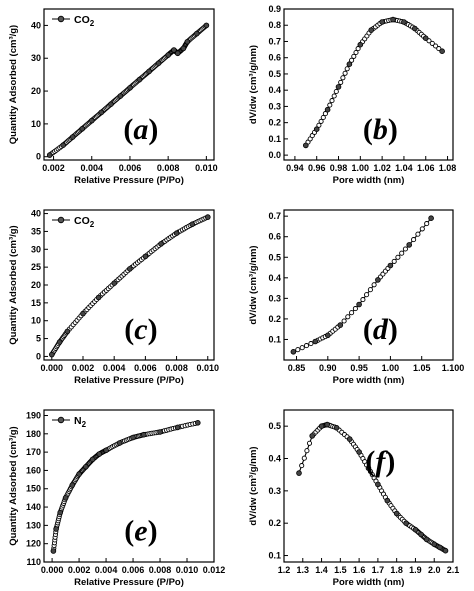 The width and height of the screenshot is (474, 591). Describe the element at coordinates (453, 368) in the screenshot. I see `x-tick-label: 1.100` at that location.